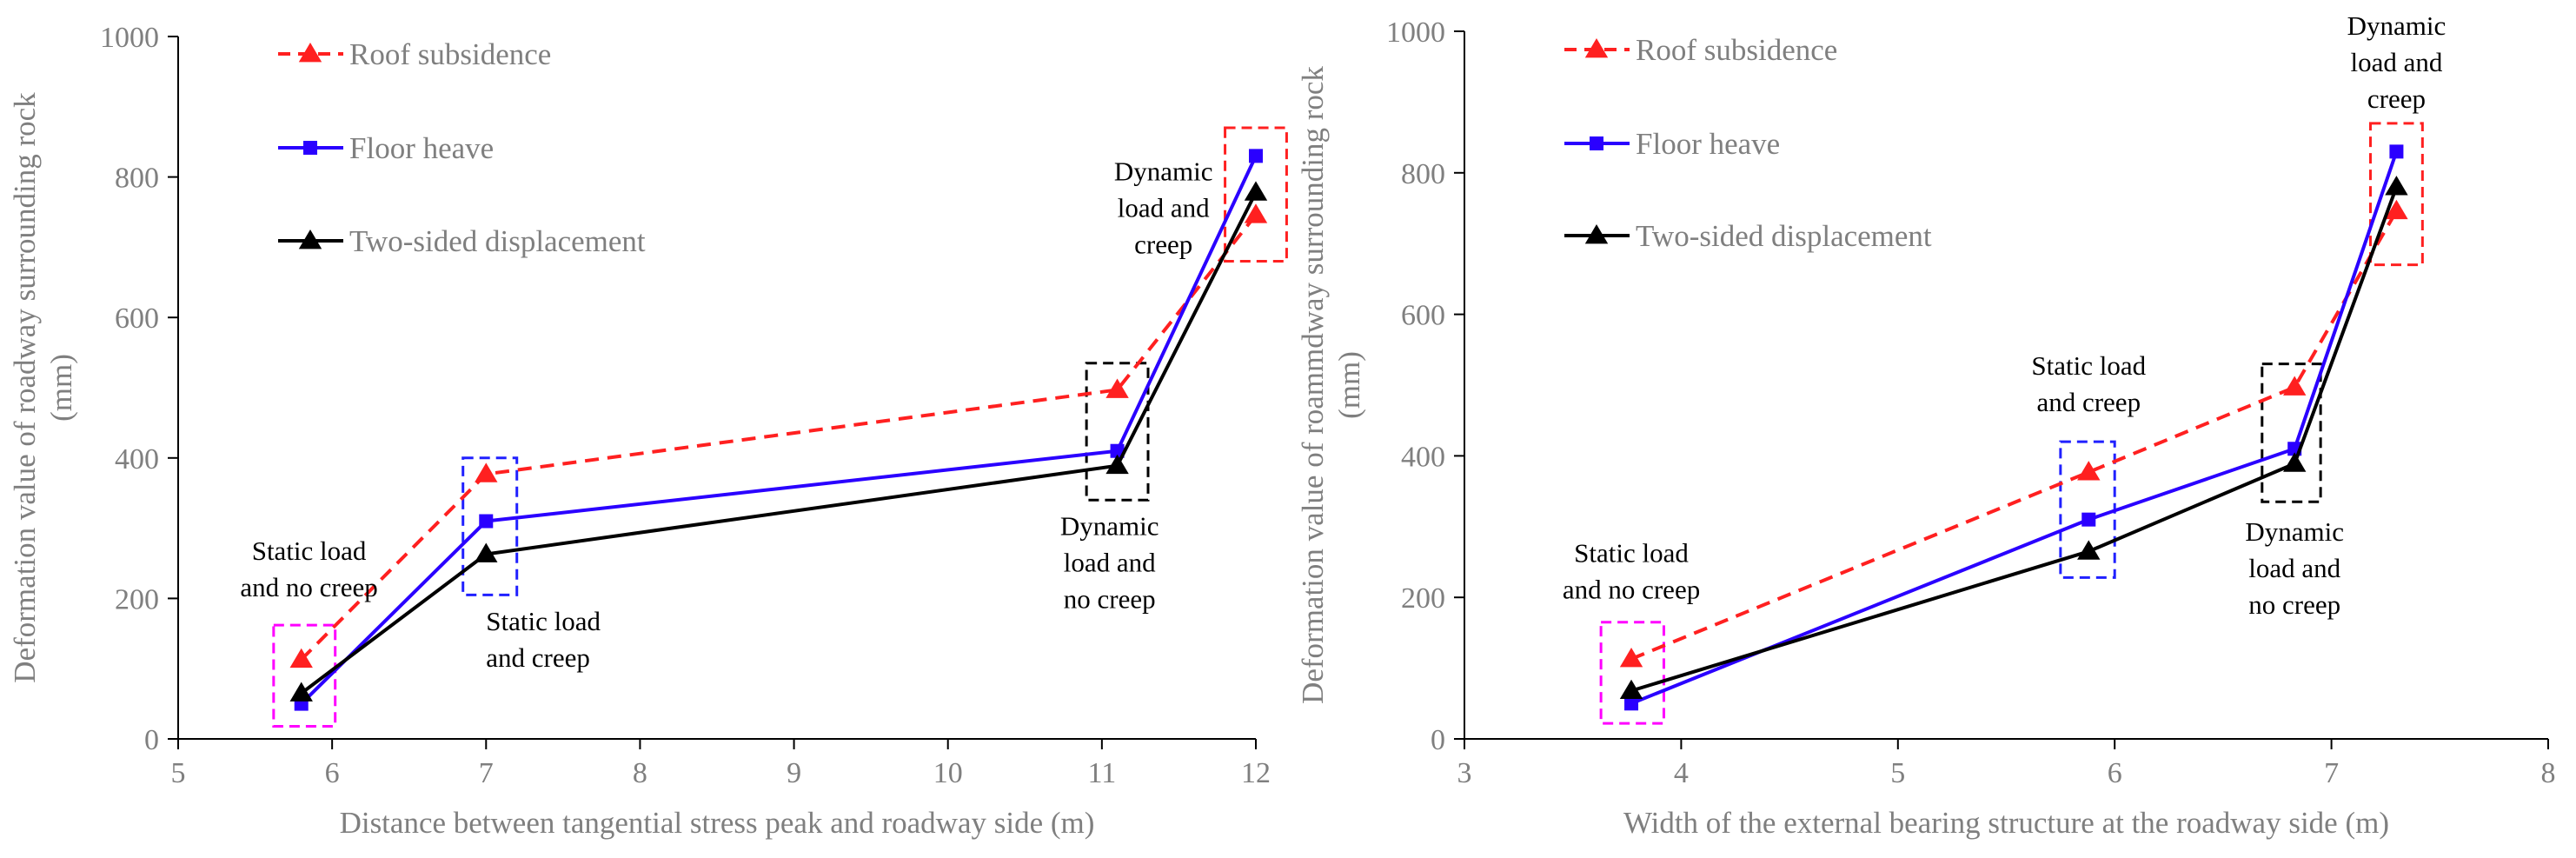 This screenshot has height=858, width=2576. Describe the element at coordinates (1681, 773) in the screenshot. I see `x-tick-label: 4` at that location.